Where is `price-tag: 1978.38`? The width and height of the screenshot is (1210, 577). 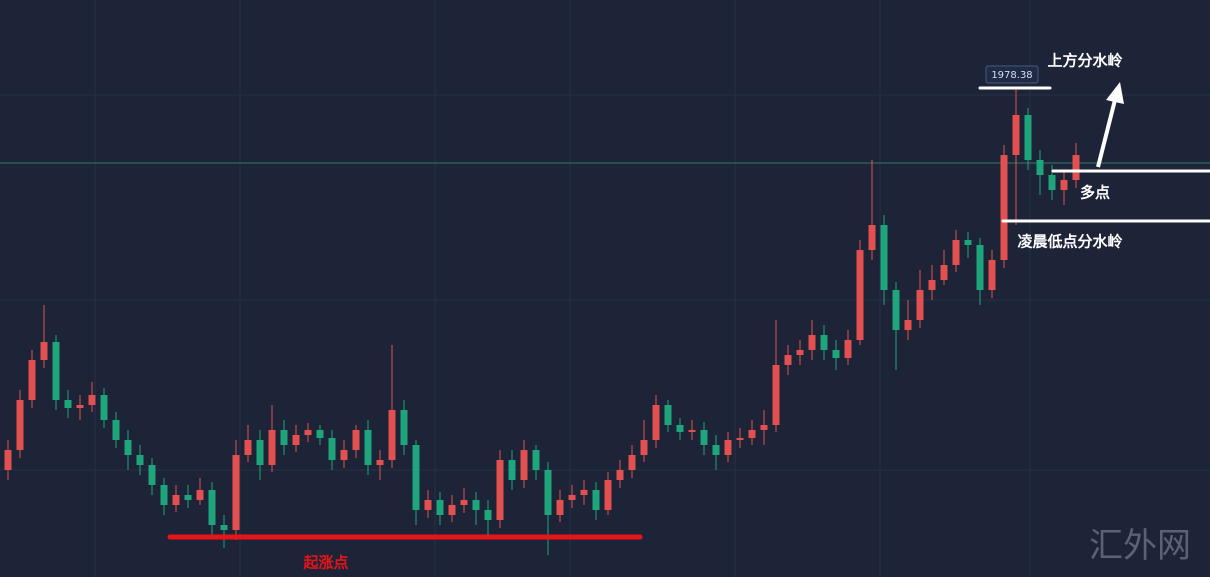
price-tag: 1978.38 is located at coordinates (1011, 75).